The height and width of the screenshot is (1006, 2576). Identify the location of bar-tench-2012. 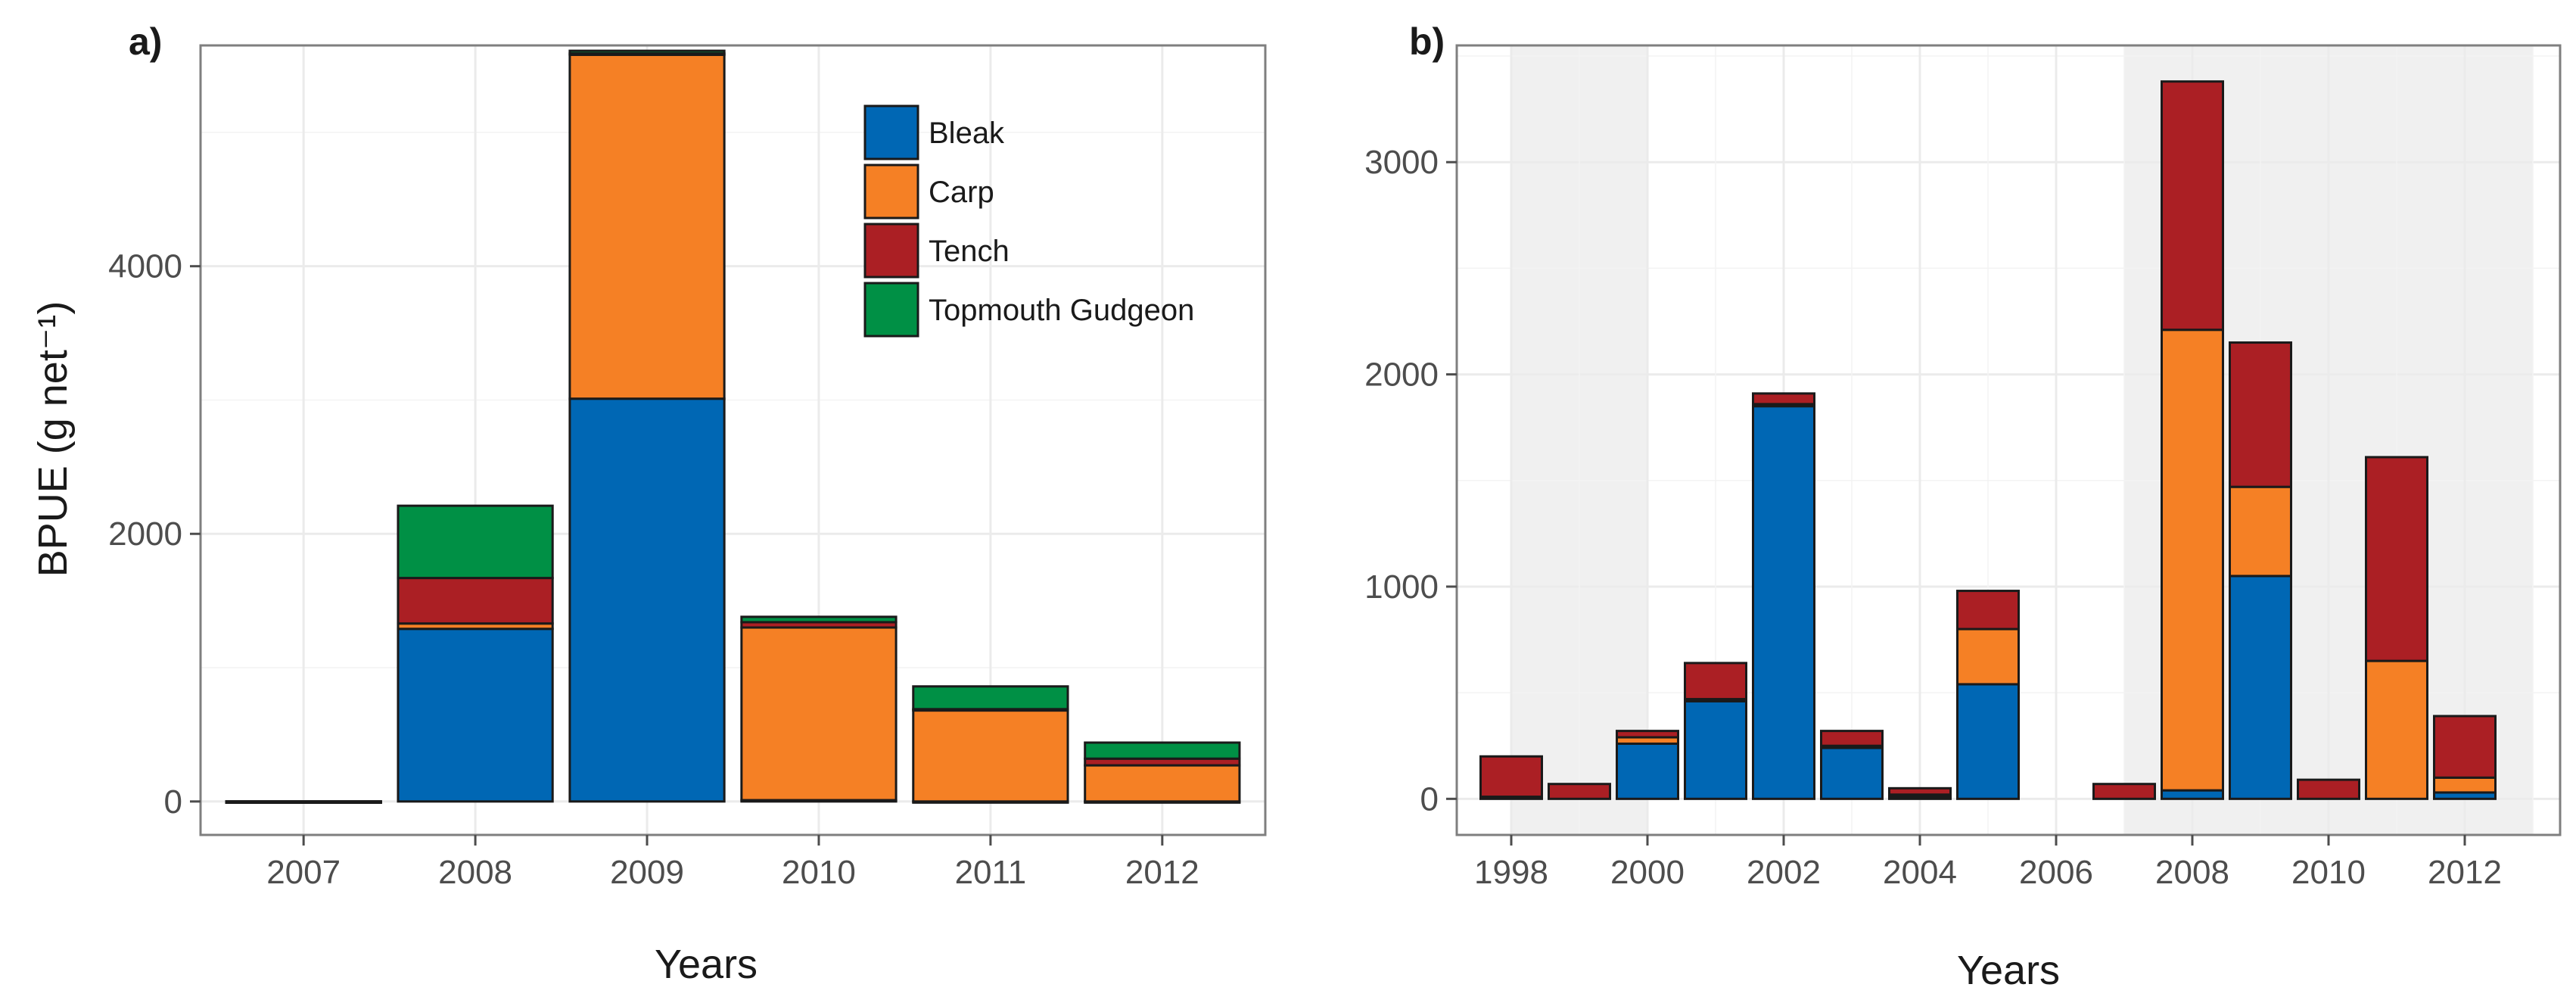
(2465, 747).